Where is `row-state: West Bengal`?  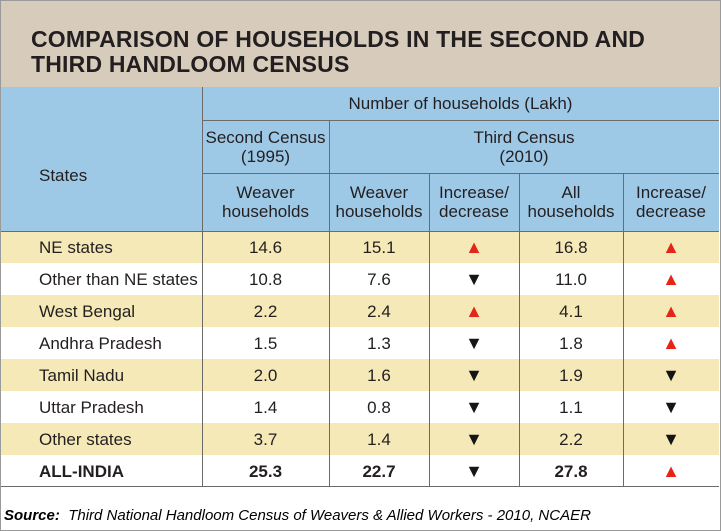
row-state: West Bengal is located at coordinates (101, 311).